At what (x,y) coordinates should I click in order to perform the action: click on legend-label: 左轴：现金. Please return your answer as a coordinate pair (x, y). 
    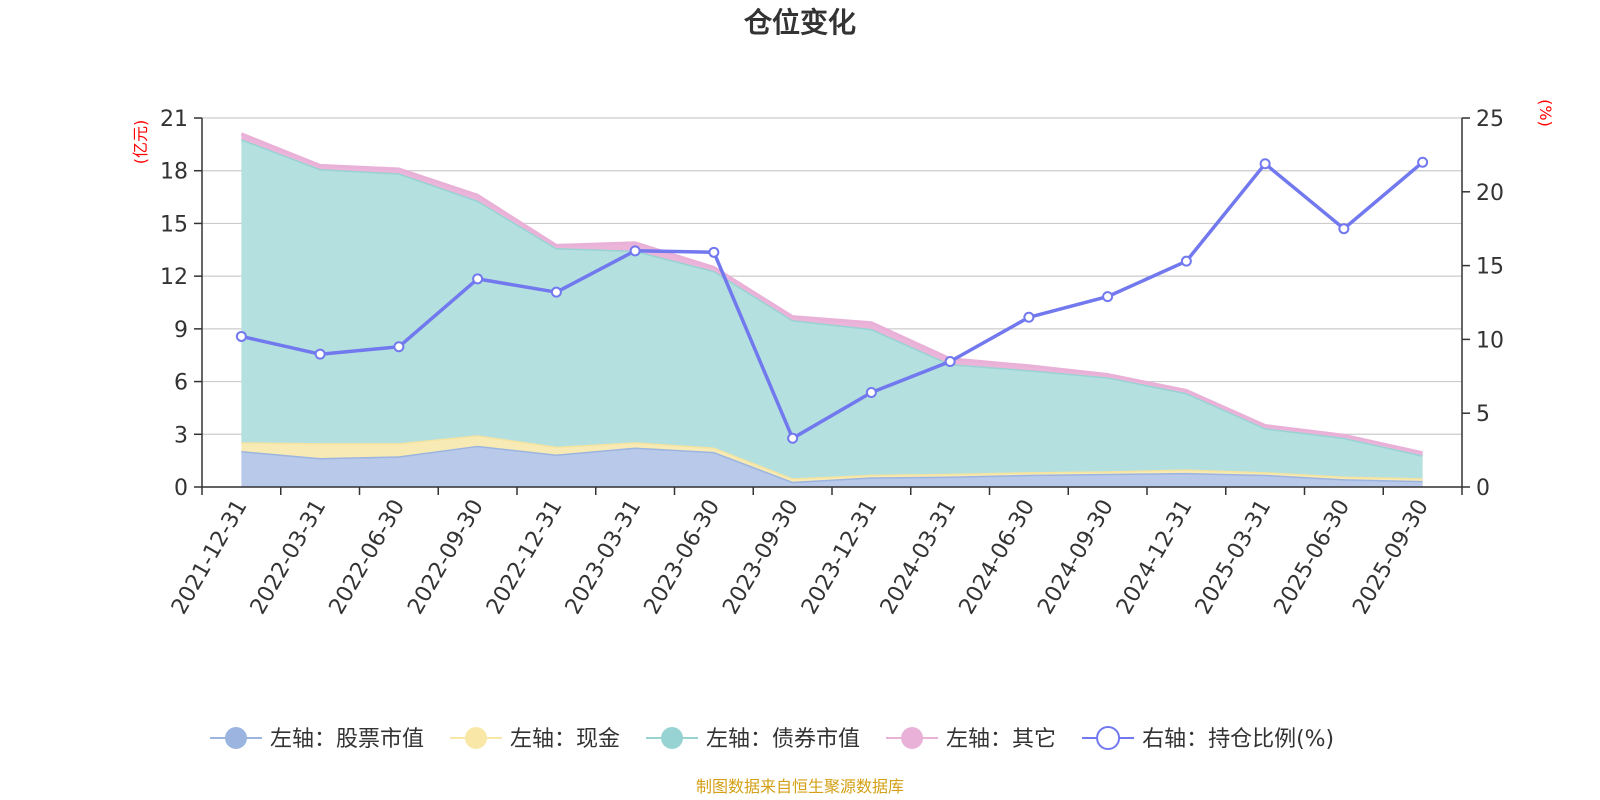
    Looking at the image, I should click on (565, 739).